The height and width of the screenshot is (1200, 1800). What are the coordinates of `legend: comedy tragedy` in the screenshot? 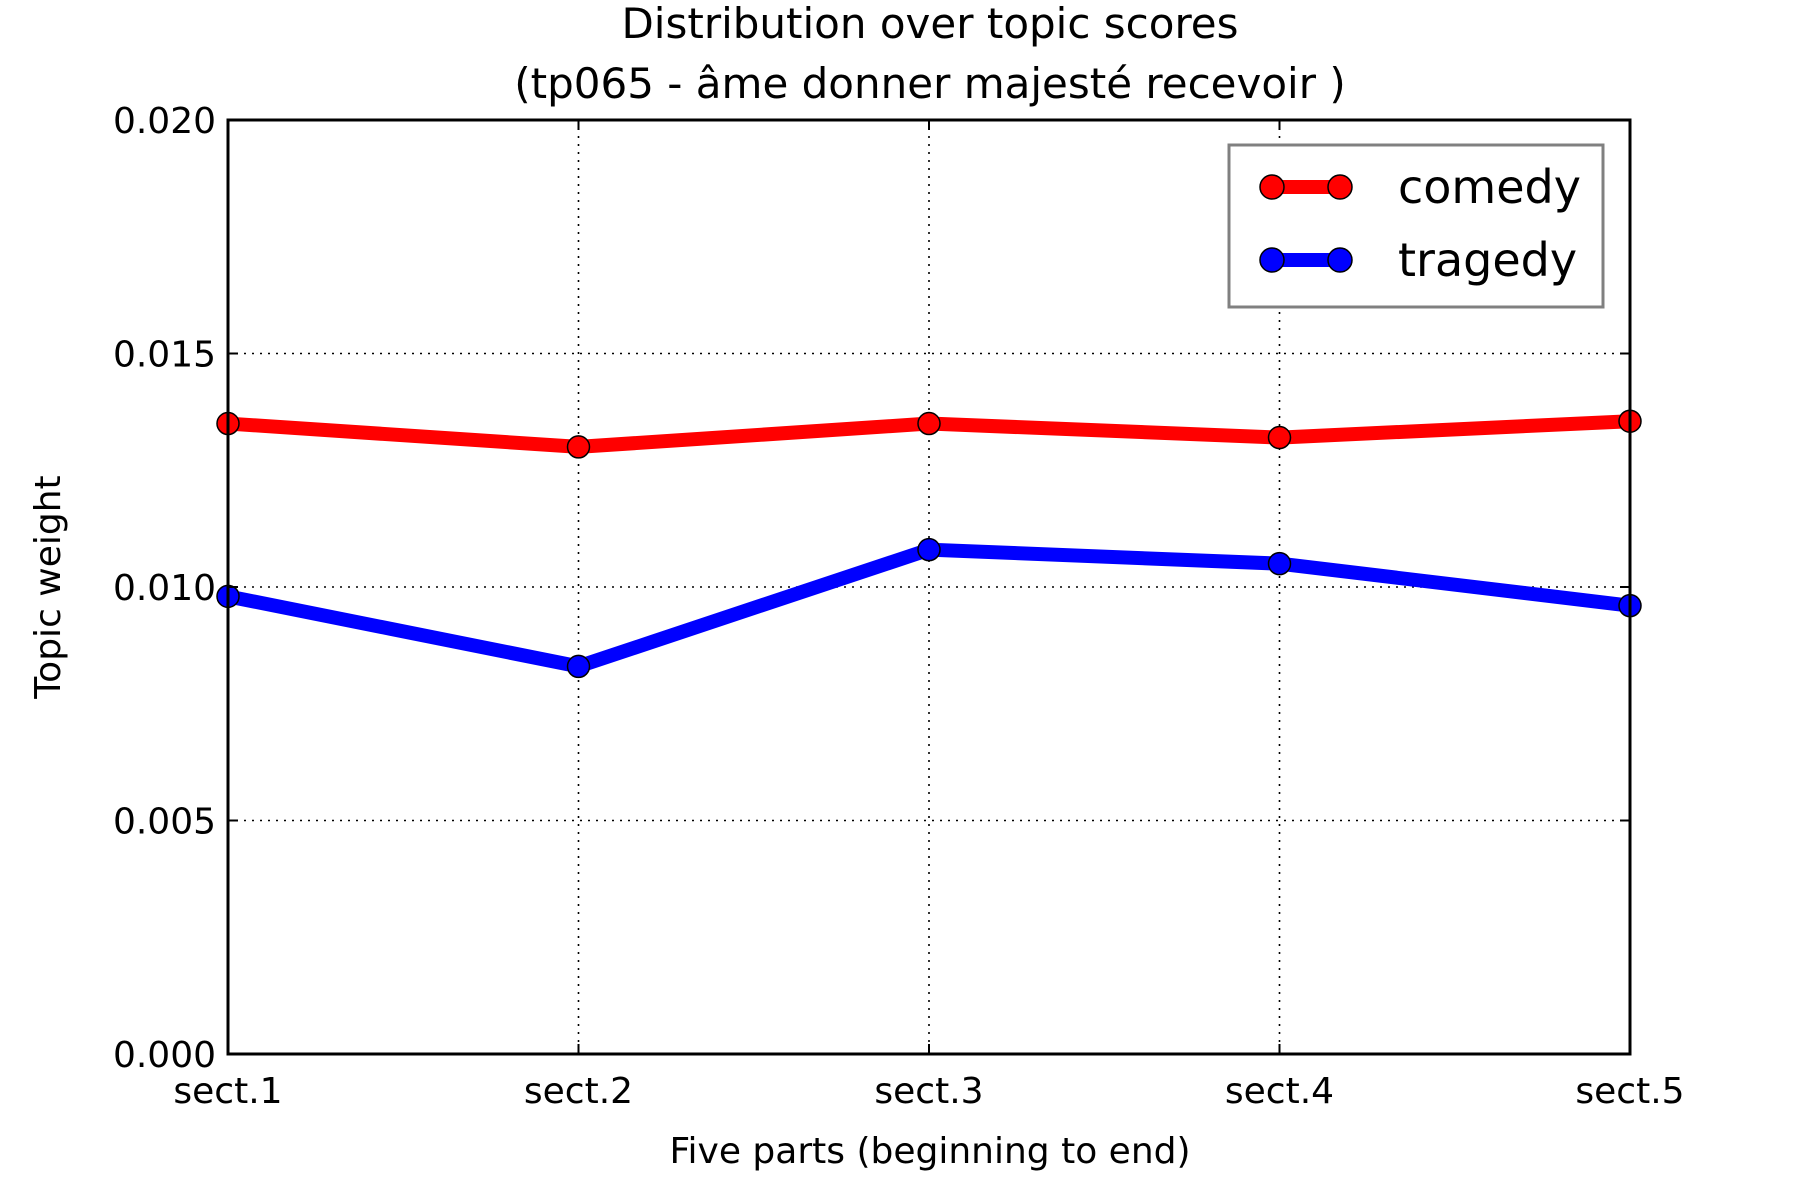 It's located at (1416, 226).